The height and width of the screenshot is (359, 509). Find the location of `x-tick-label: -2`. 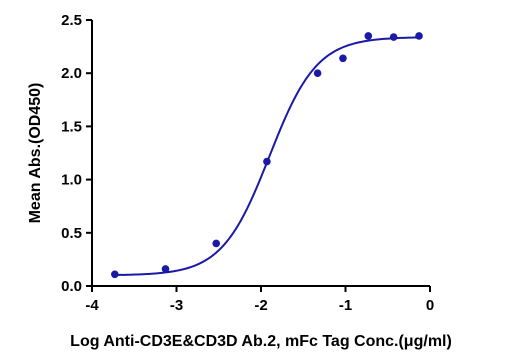

x-tick-label: -2 is located at coordinates (260, 305).